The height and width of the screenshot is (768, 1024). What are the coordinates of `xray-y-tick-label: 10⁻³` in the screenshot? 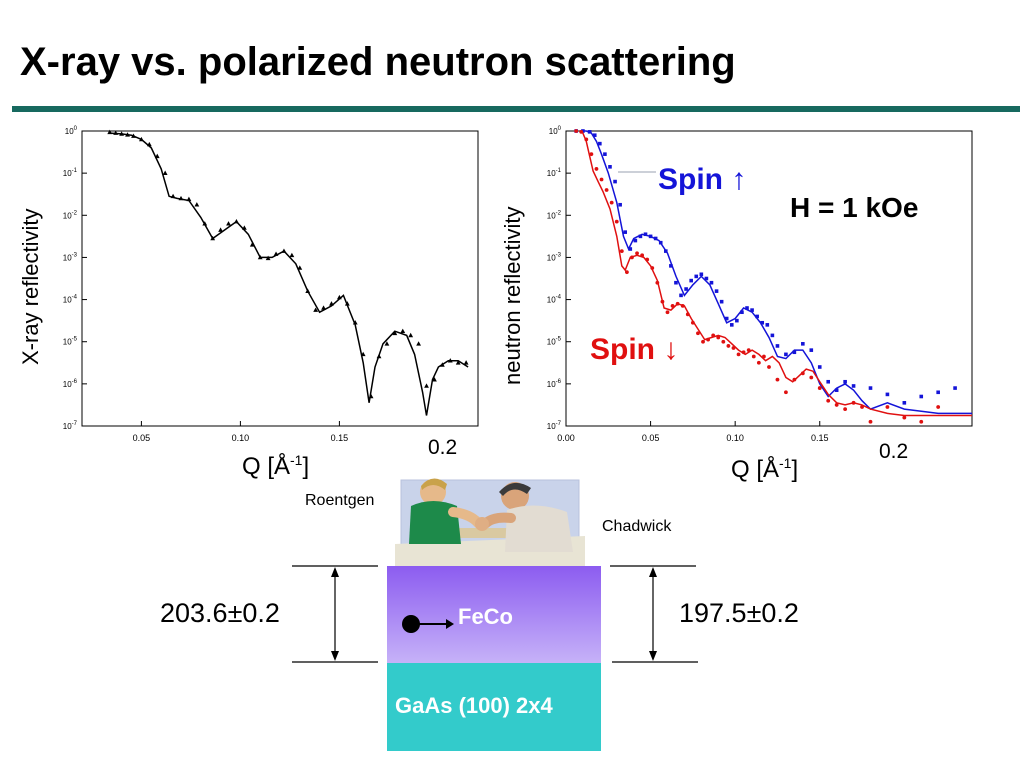 It's located at (70, 257).